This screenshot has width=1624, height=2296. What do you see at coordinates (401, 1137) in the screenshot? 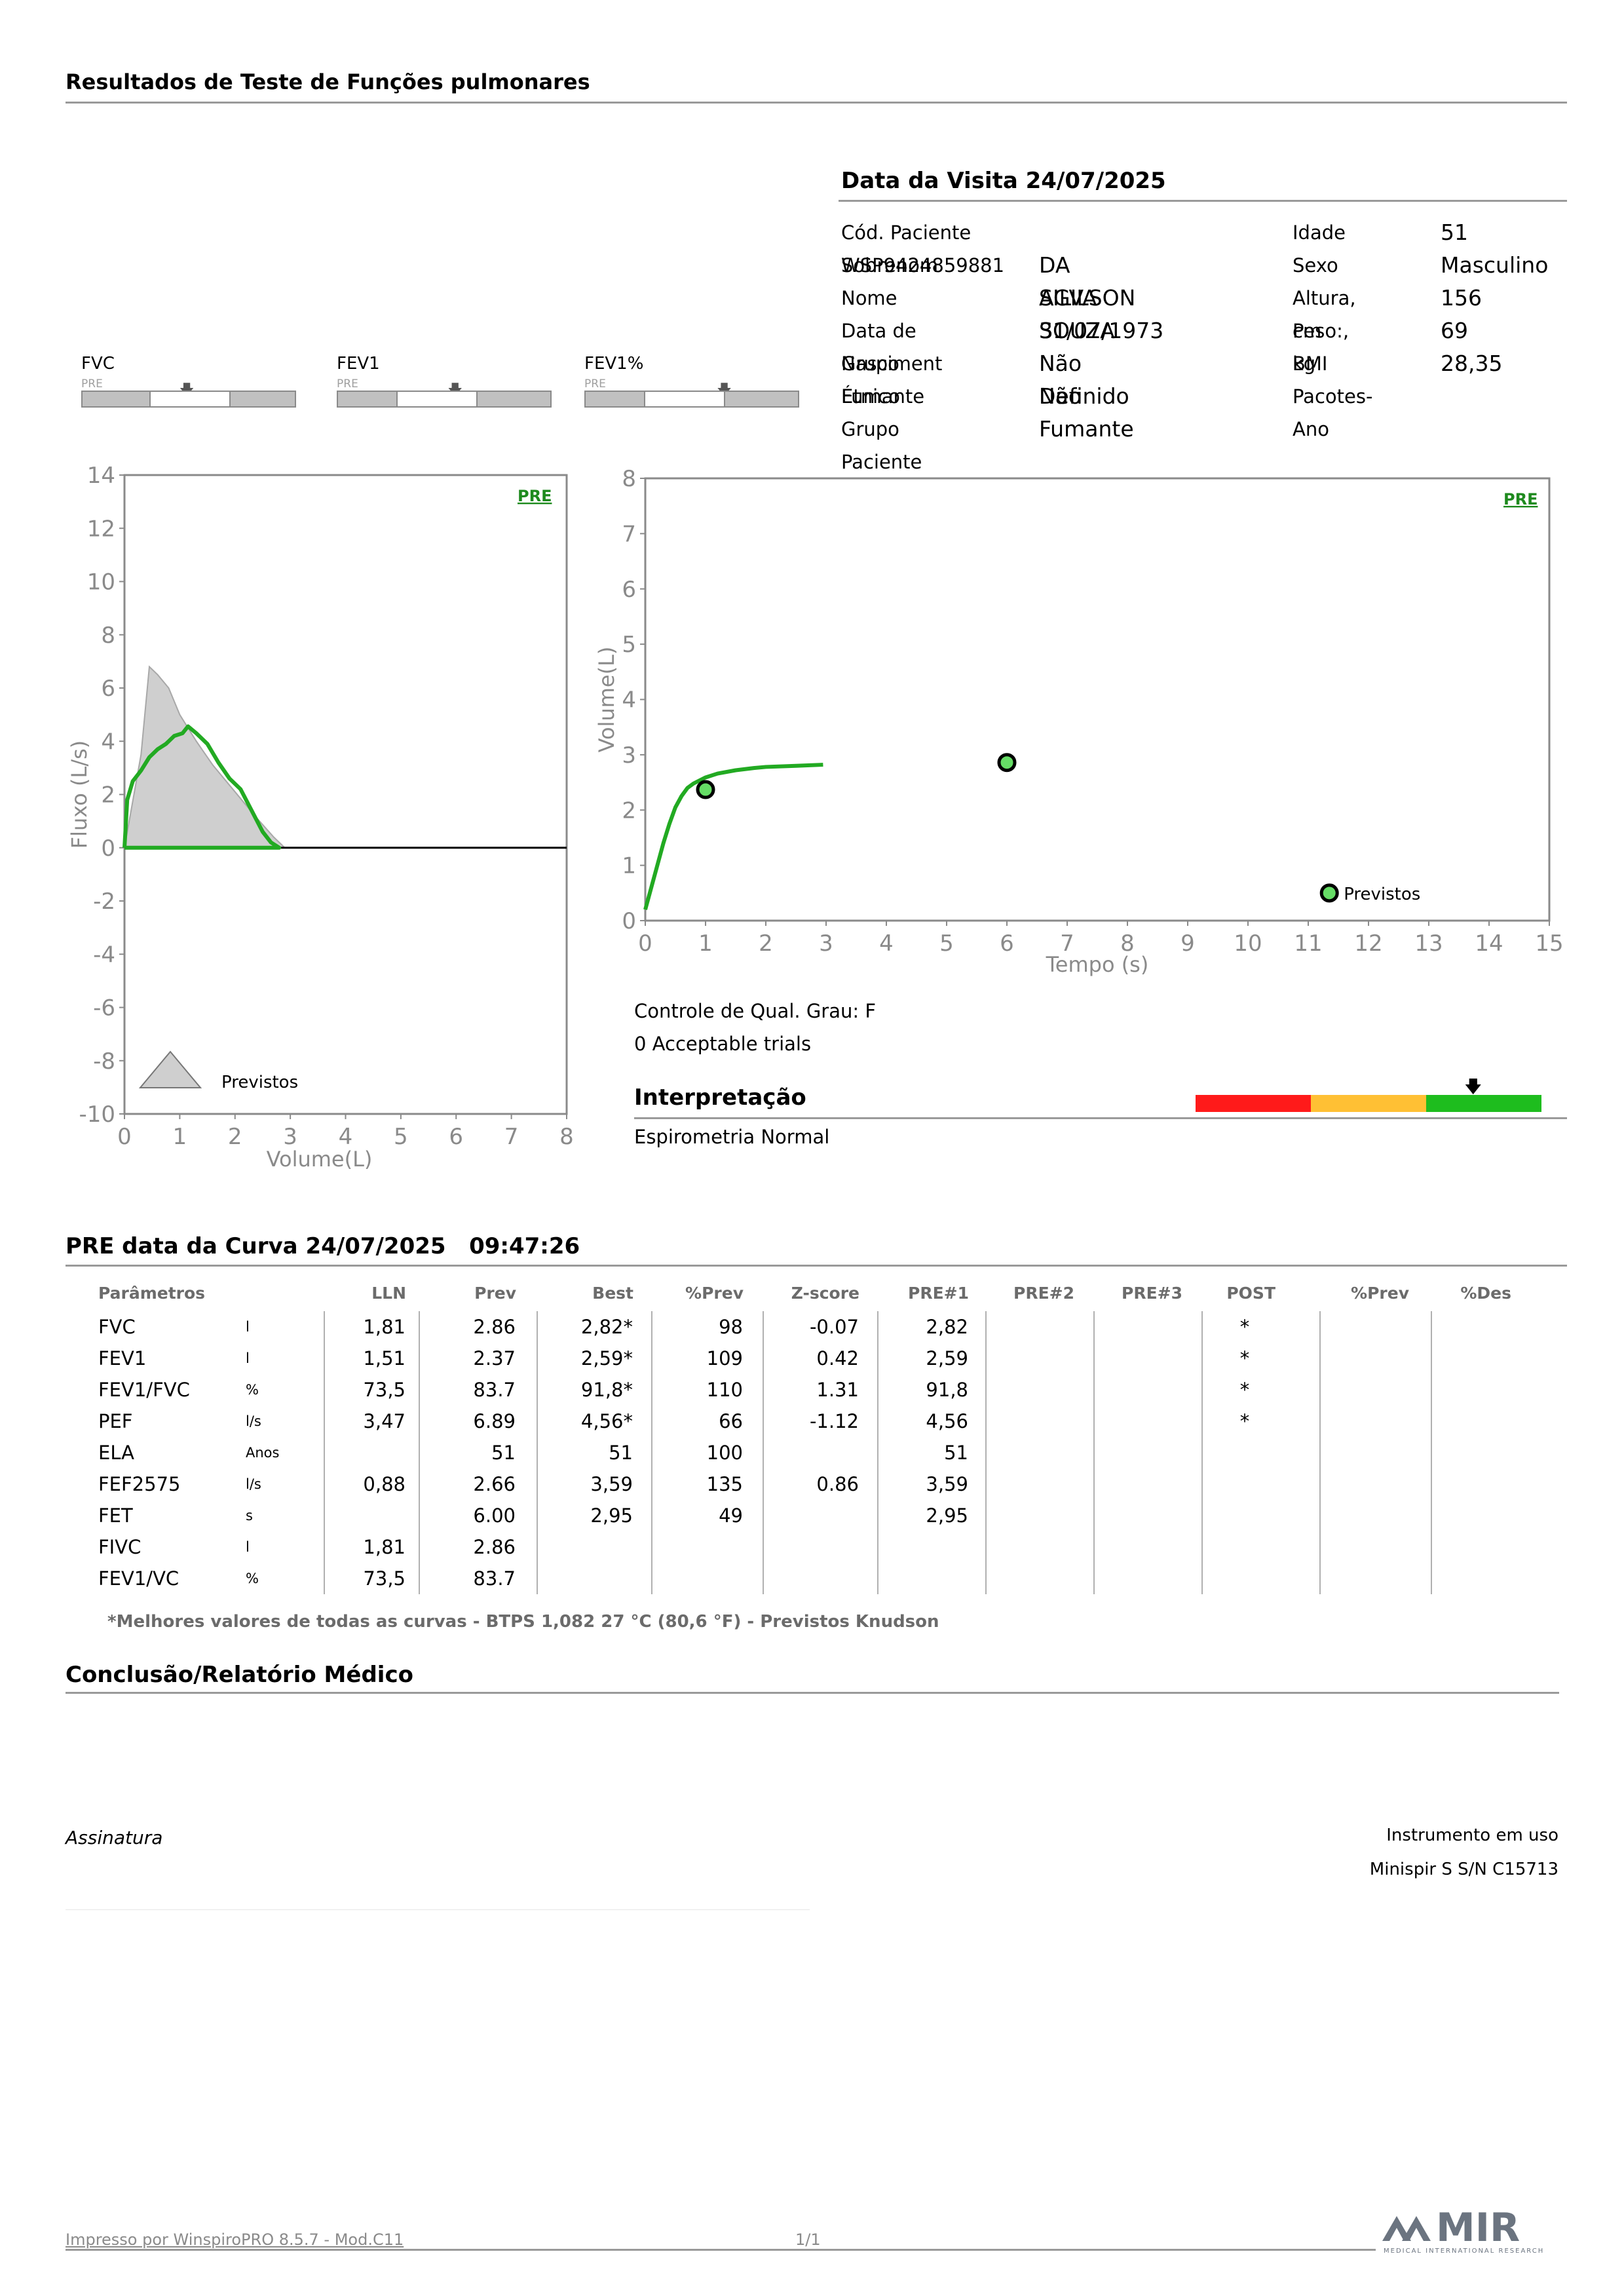
I see `x-tick-label: 5` at bounding box center [401, 1137].